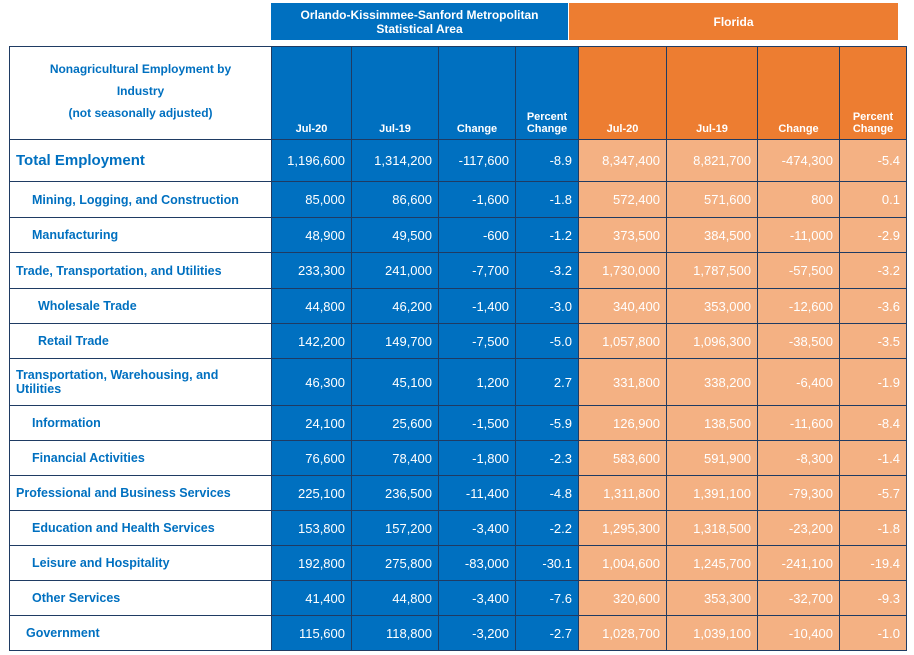 This screenshot has height=655, width=914. Describe the element at coordinates (873, 306) in the screenshot. I see `florida-percent-change-cell: -3.6` at that location.